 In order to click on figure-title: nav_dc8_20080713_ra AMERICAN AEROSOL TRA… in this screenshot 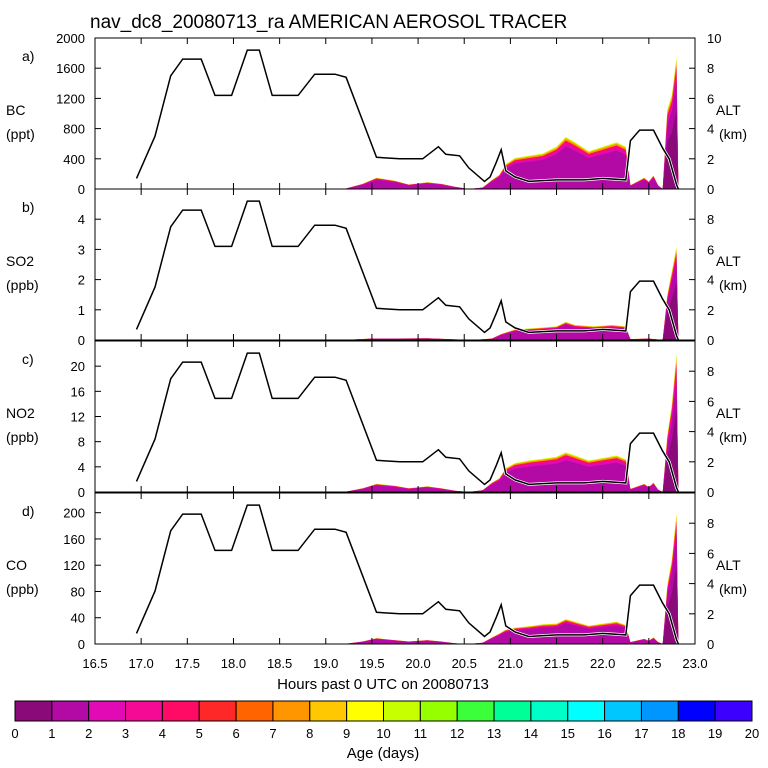, I will do `click(328, 22)`.